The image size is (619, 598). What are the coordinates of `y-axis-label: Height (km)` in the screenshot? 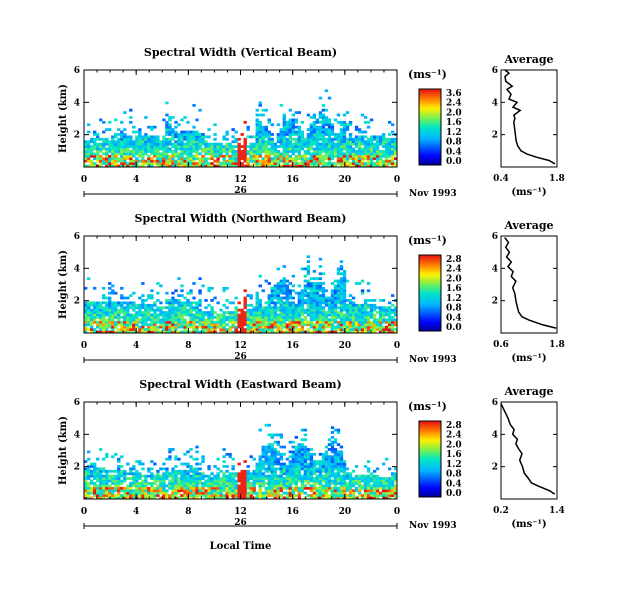 It's located at (63, 450).